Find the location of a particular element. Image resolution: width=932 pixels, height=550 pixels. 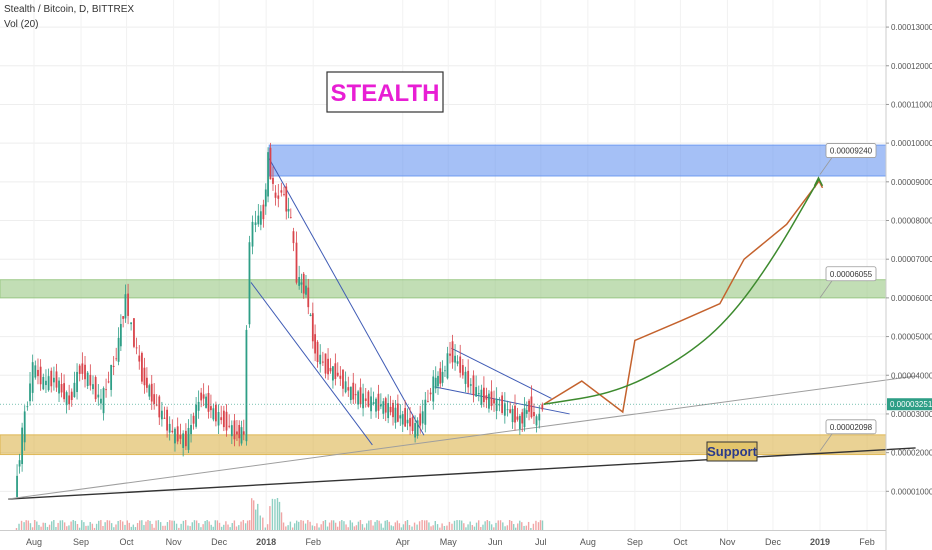

callout-label: 0.00006055 is located at coordinates (851, 274).